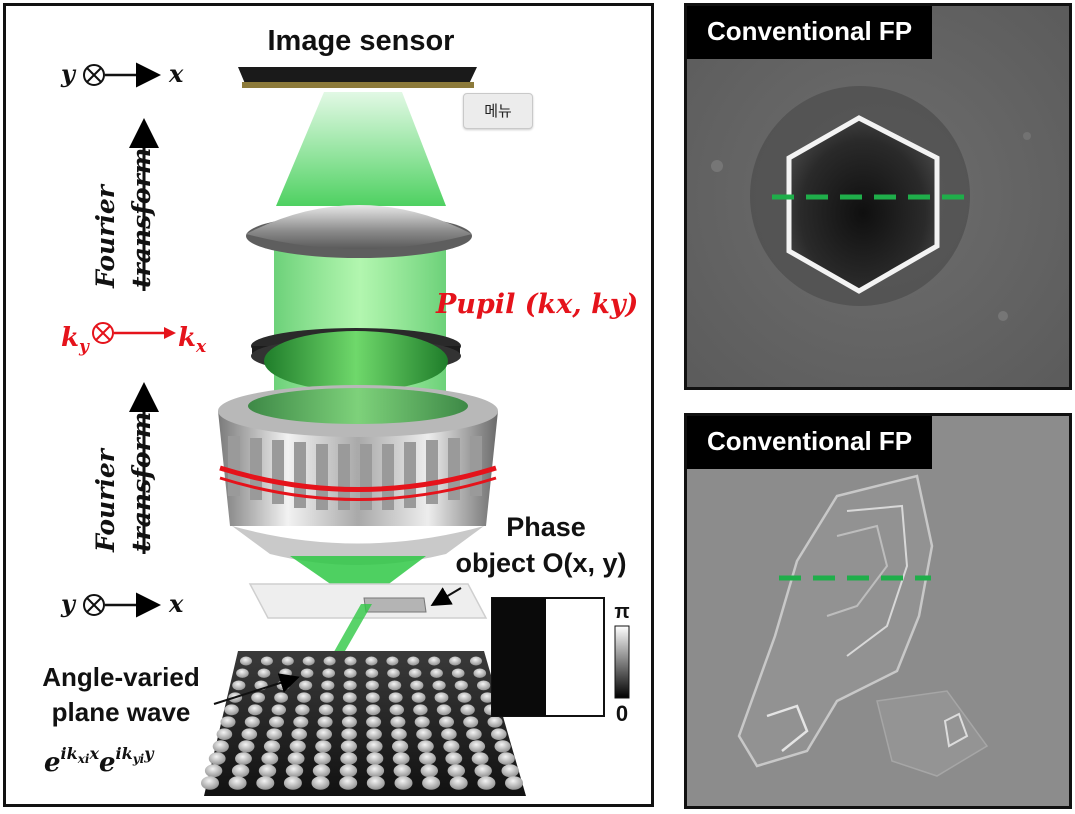  Describe the element at coordinates (122, 603) in the screenshot. I see `axes-bottom: y x` at that location.